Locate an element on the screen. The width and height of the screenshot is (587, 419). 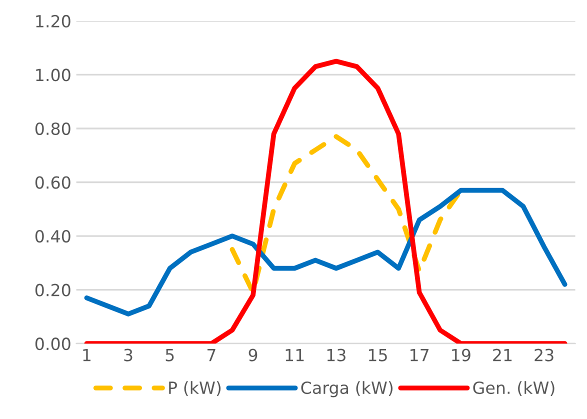
x-tick-label: 3 is located at coordinates (128, 355).